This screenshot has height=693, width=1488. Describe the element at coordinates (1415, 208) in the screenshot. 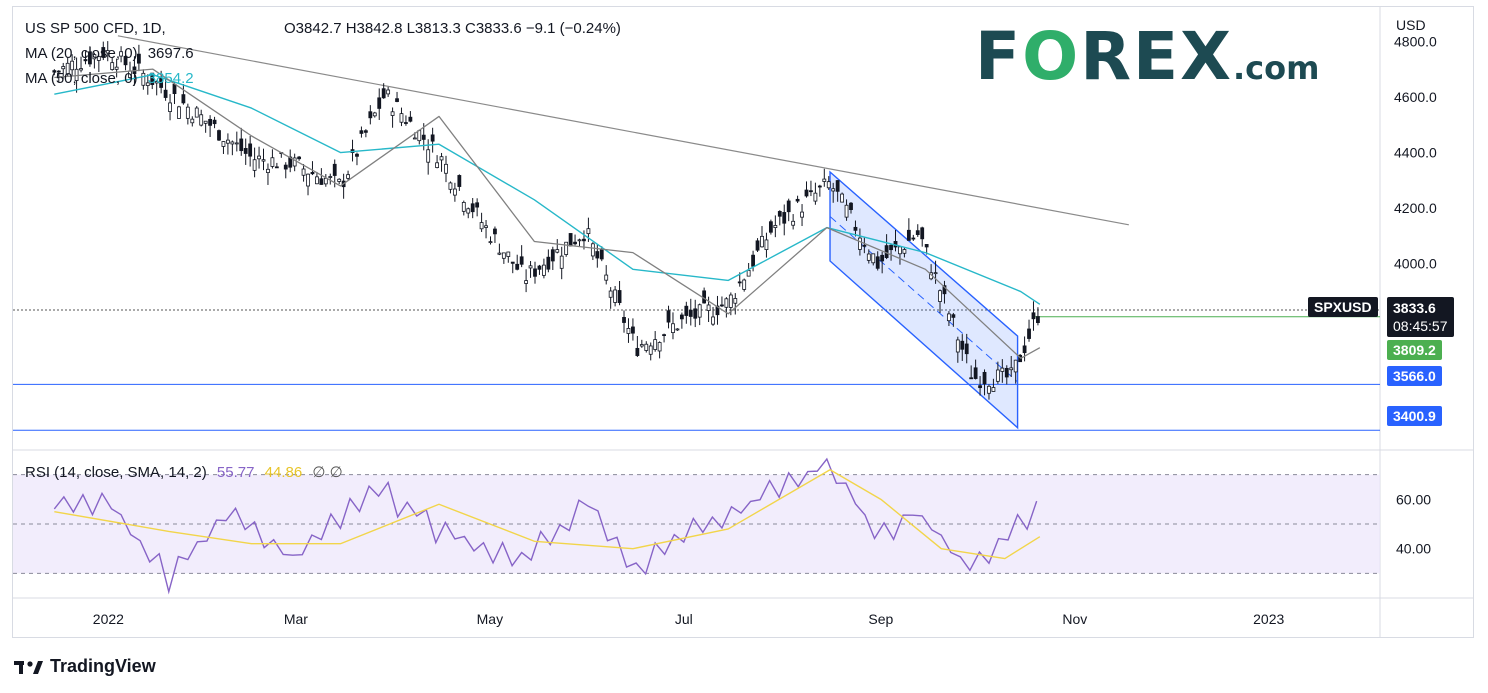

I see `price-tick-label: 4200.0` at that location.